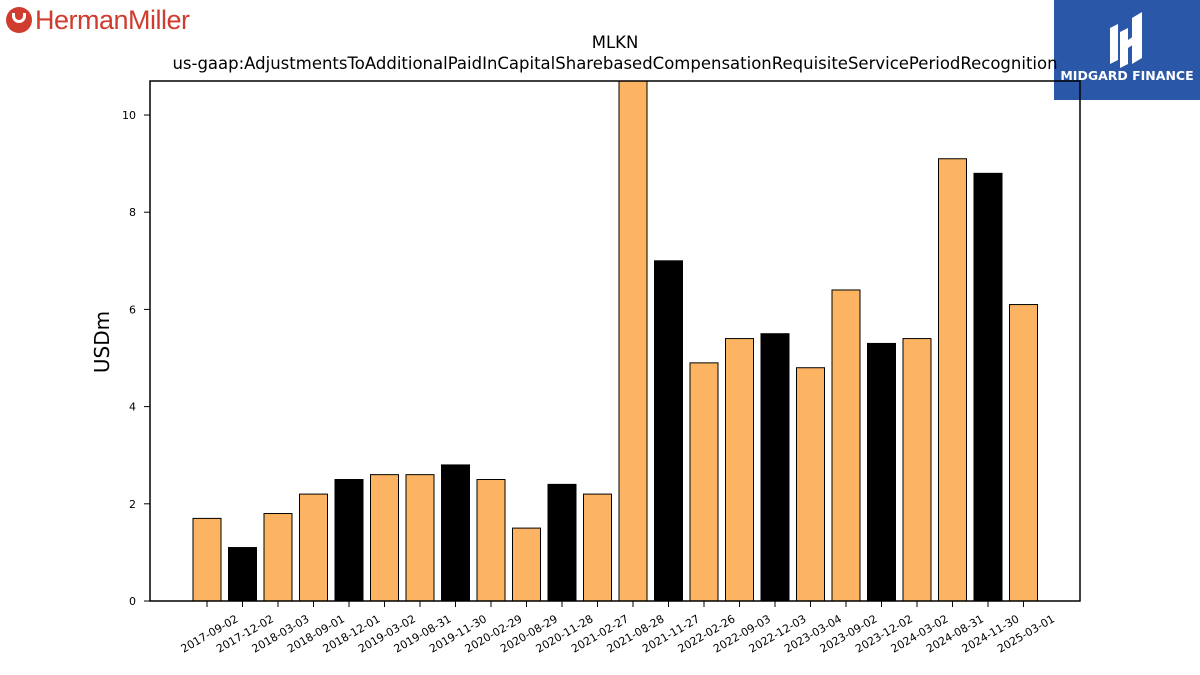 The image size is (1200, 675). I want to click on midgard-finance-wordmark: MIDGARD FINANCE, so click(1127, 75).